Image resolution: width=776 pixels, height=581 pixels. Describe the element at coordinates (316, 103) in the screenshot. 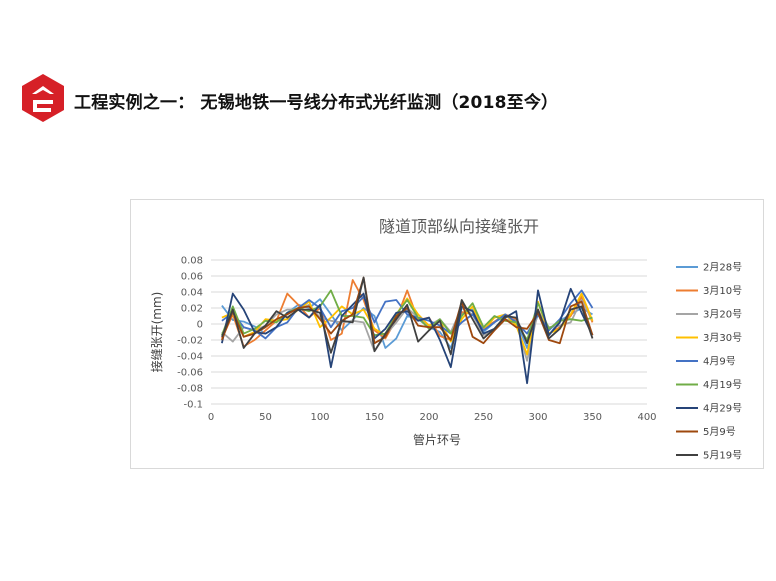

I see `page-title: 工程实例之一： 无锡地铁一号线分布式光纤监测（2018至今）` at that location.